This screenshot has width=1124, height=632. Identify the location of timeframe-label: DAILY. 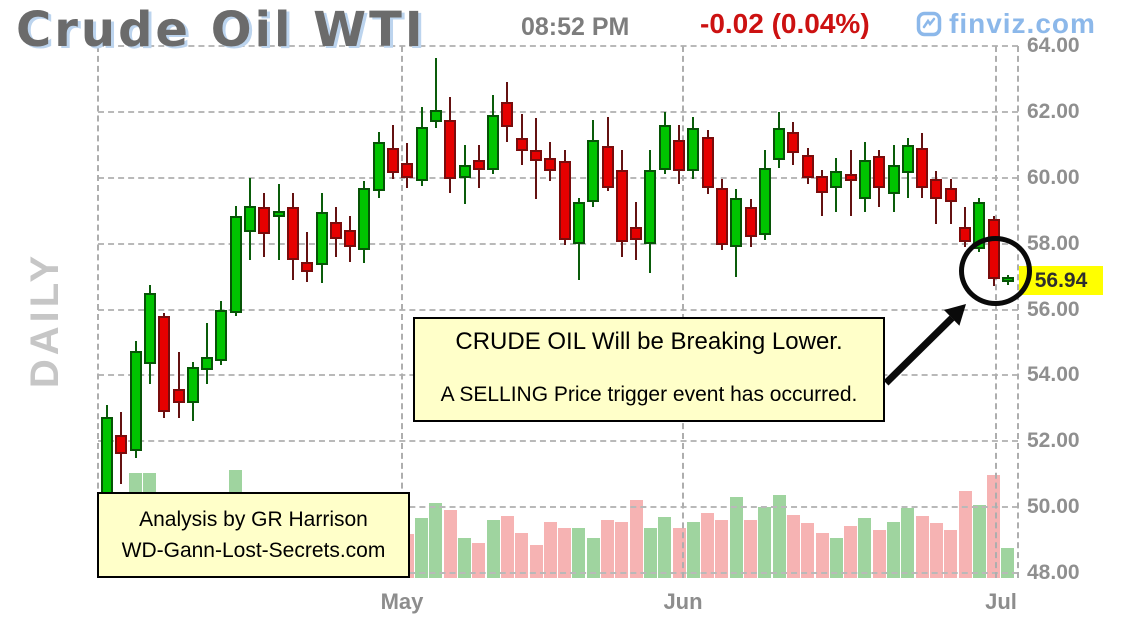
(45, 320).